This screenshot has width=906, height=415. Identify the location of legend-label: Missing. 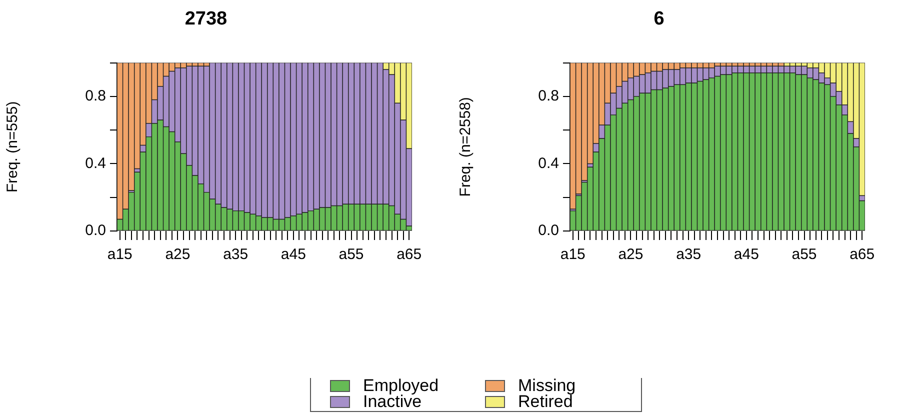
(547, 385).